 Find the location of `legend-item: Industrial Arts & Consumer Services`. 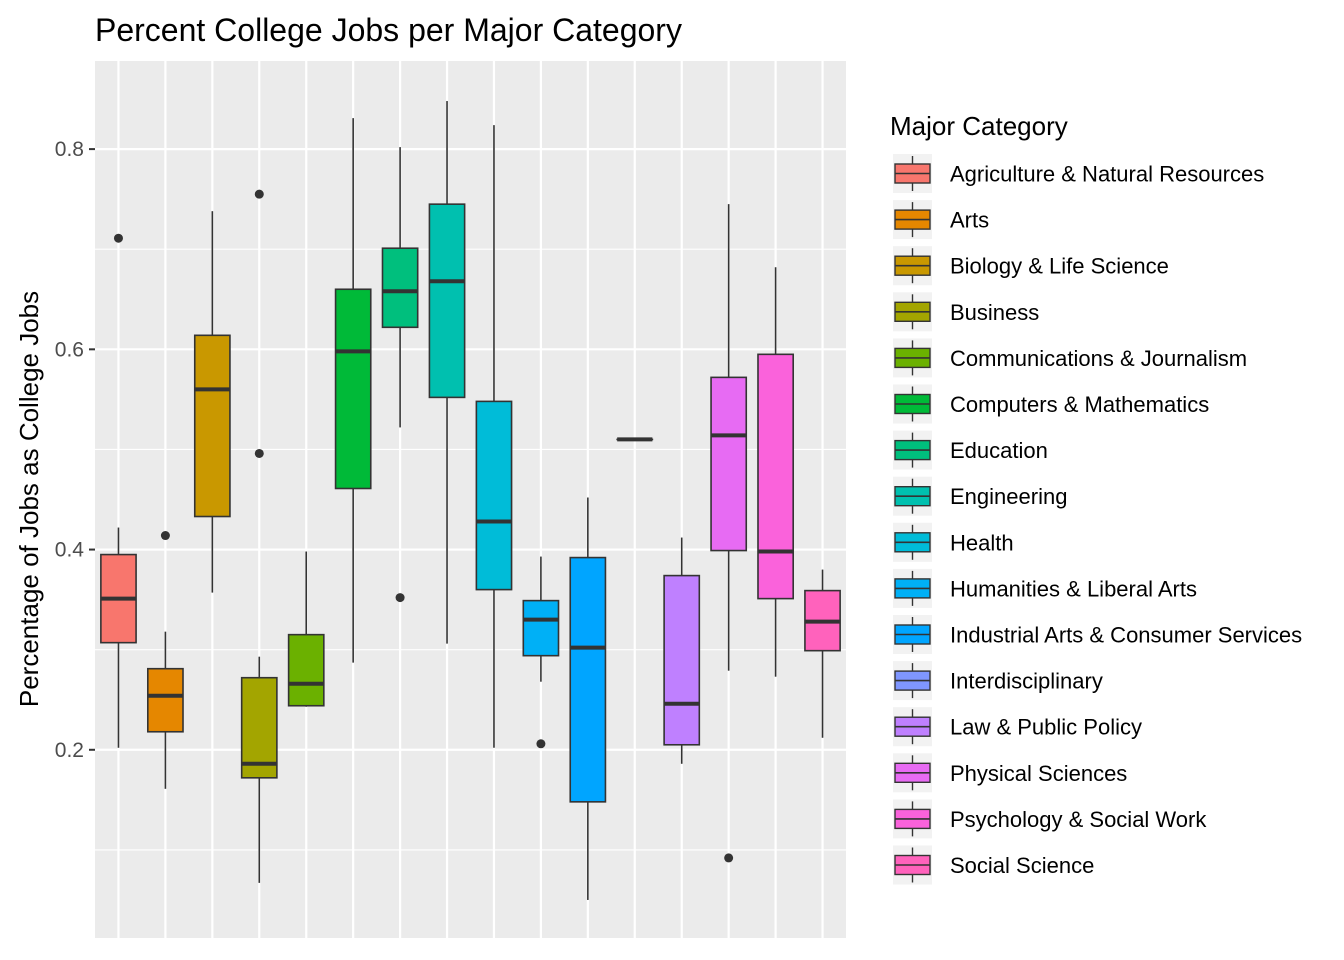

legend-item: Industrial Arts & Consumer Services is located at coordinates (1097, 634).